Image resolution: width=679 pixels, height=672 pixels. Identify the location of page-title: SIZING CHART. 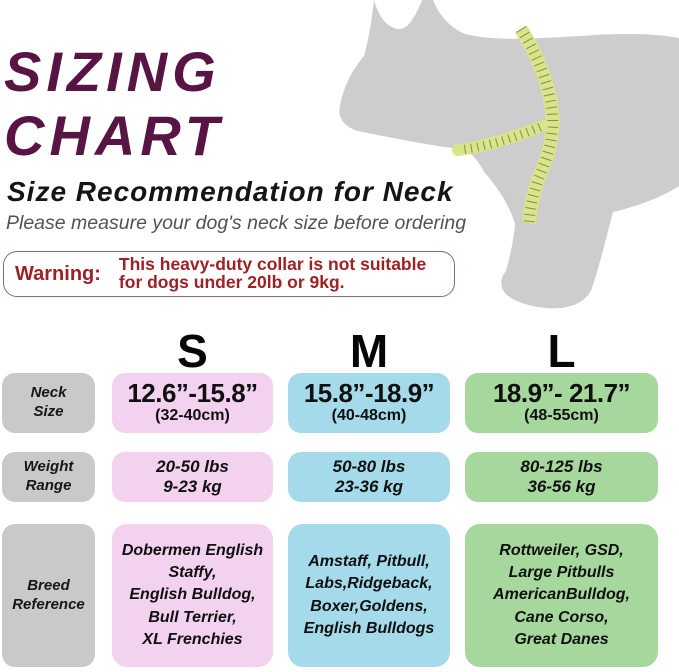
(114, 104).